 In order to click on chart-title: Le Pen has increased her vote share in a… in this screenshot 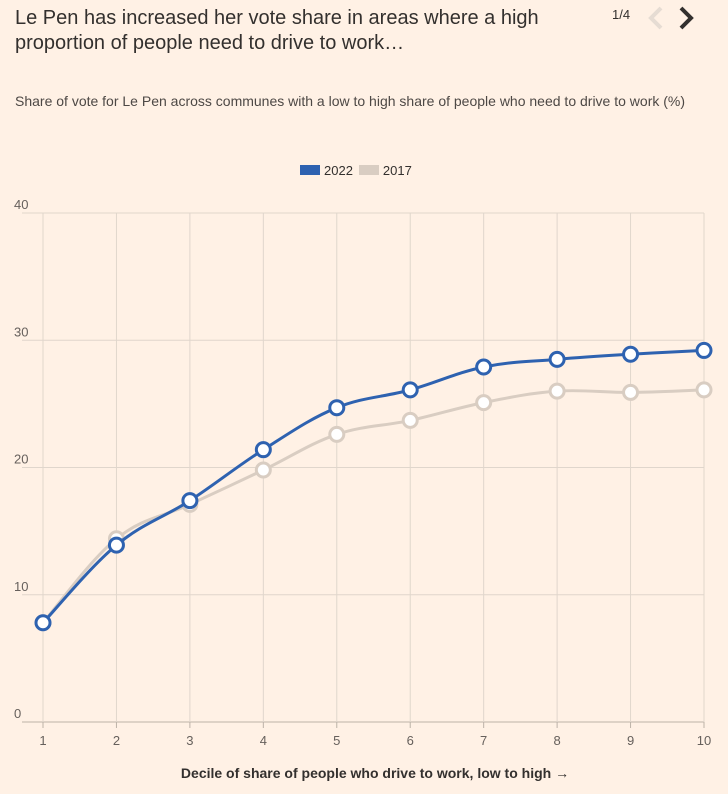, I will do `click(277, 30)`.